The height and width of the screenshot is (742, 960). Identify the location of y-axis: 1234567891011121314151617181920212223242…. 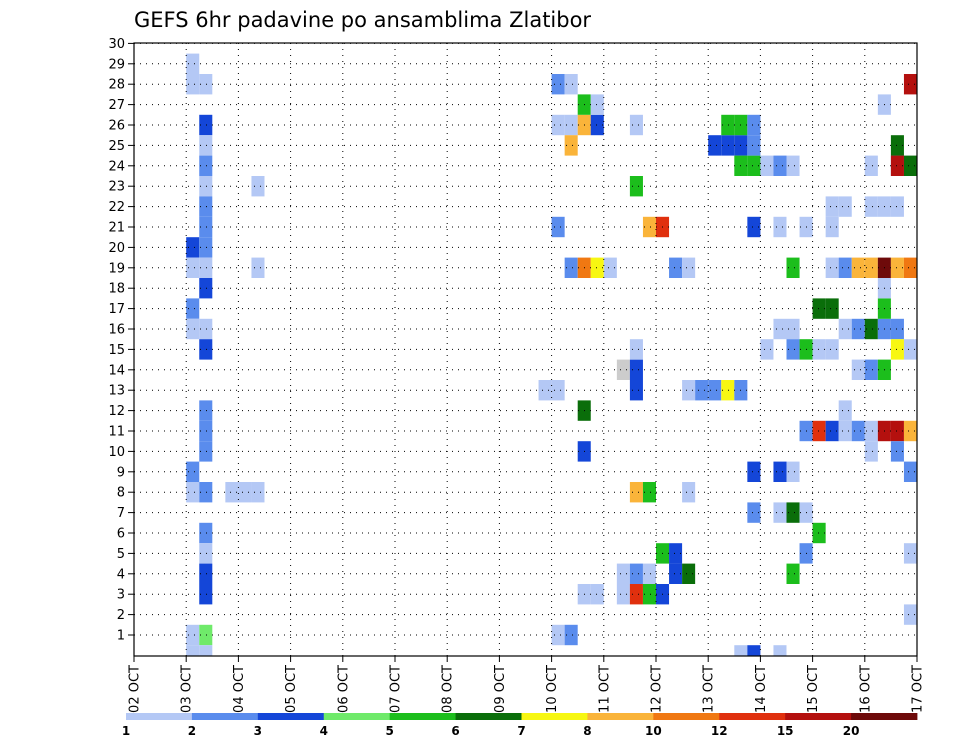
(121, 340).